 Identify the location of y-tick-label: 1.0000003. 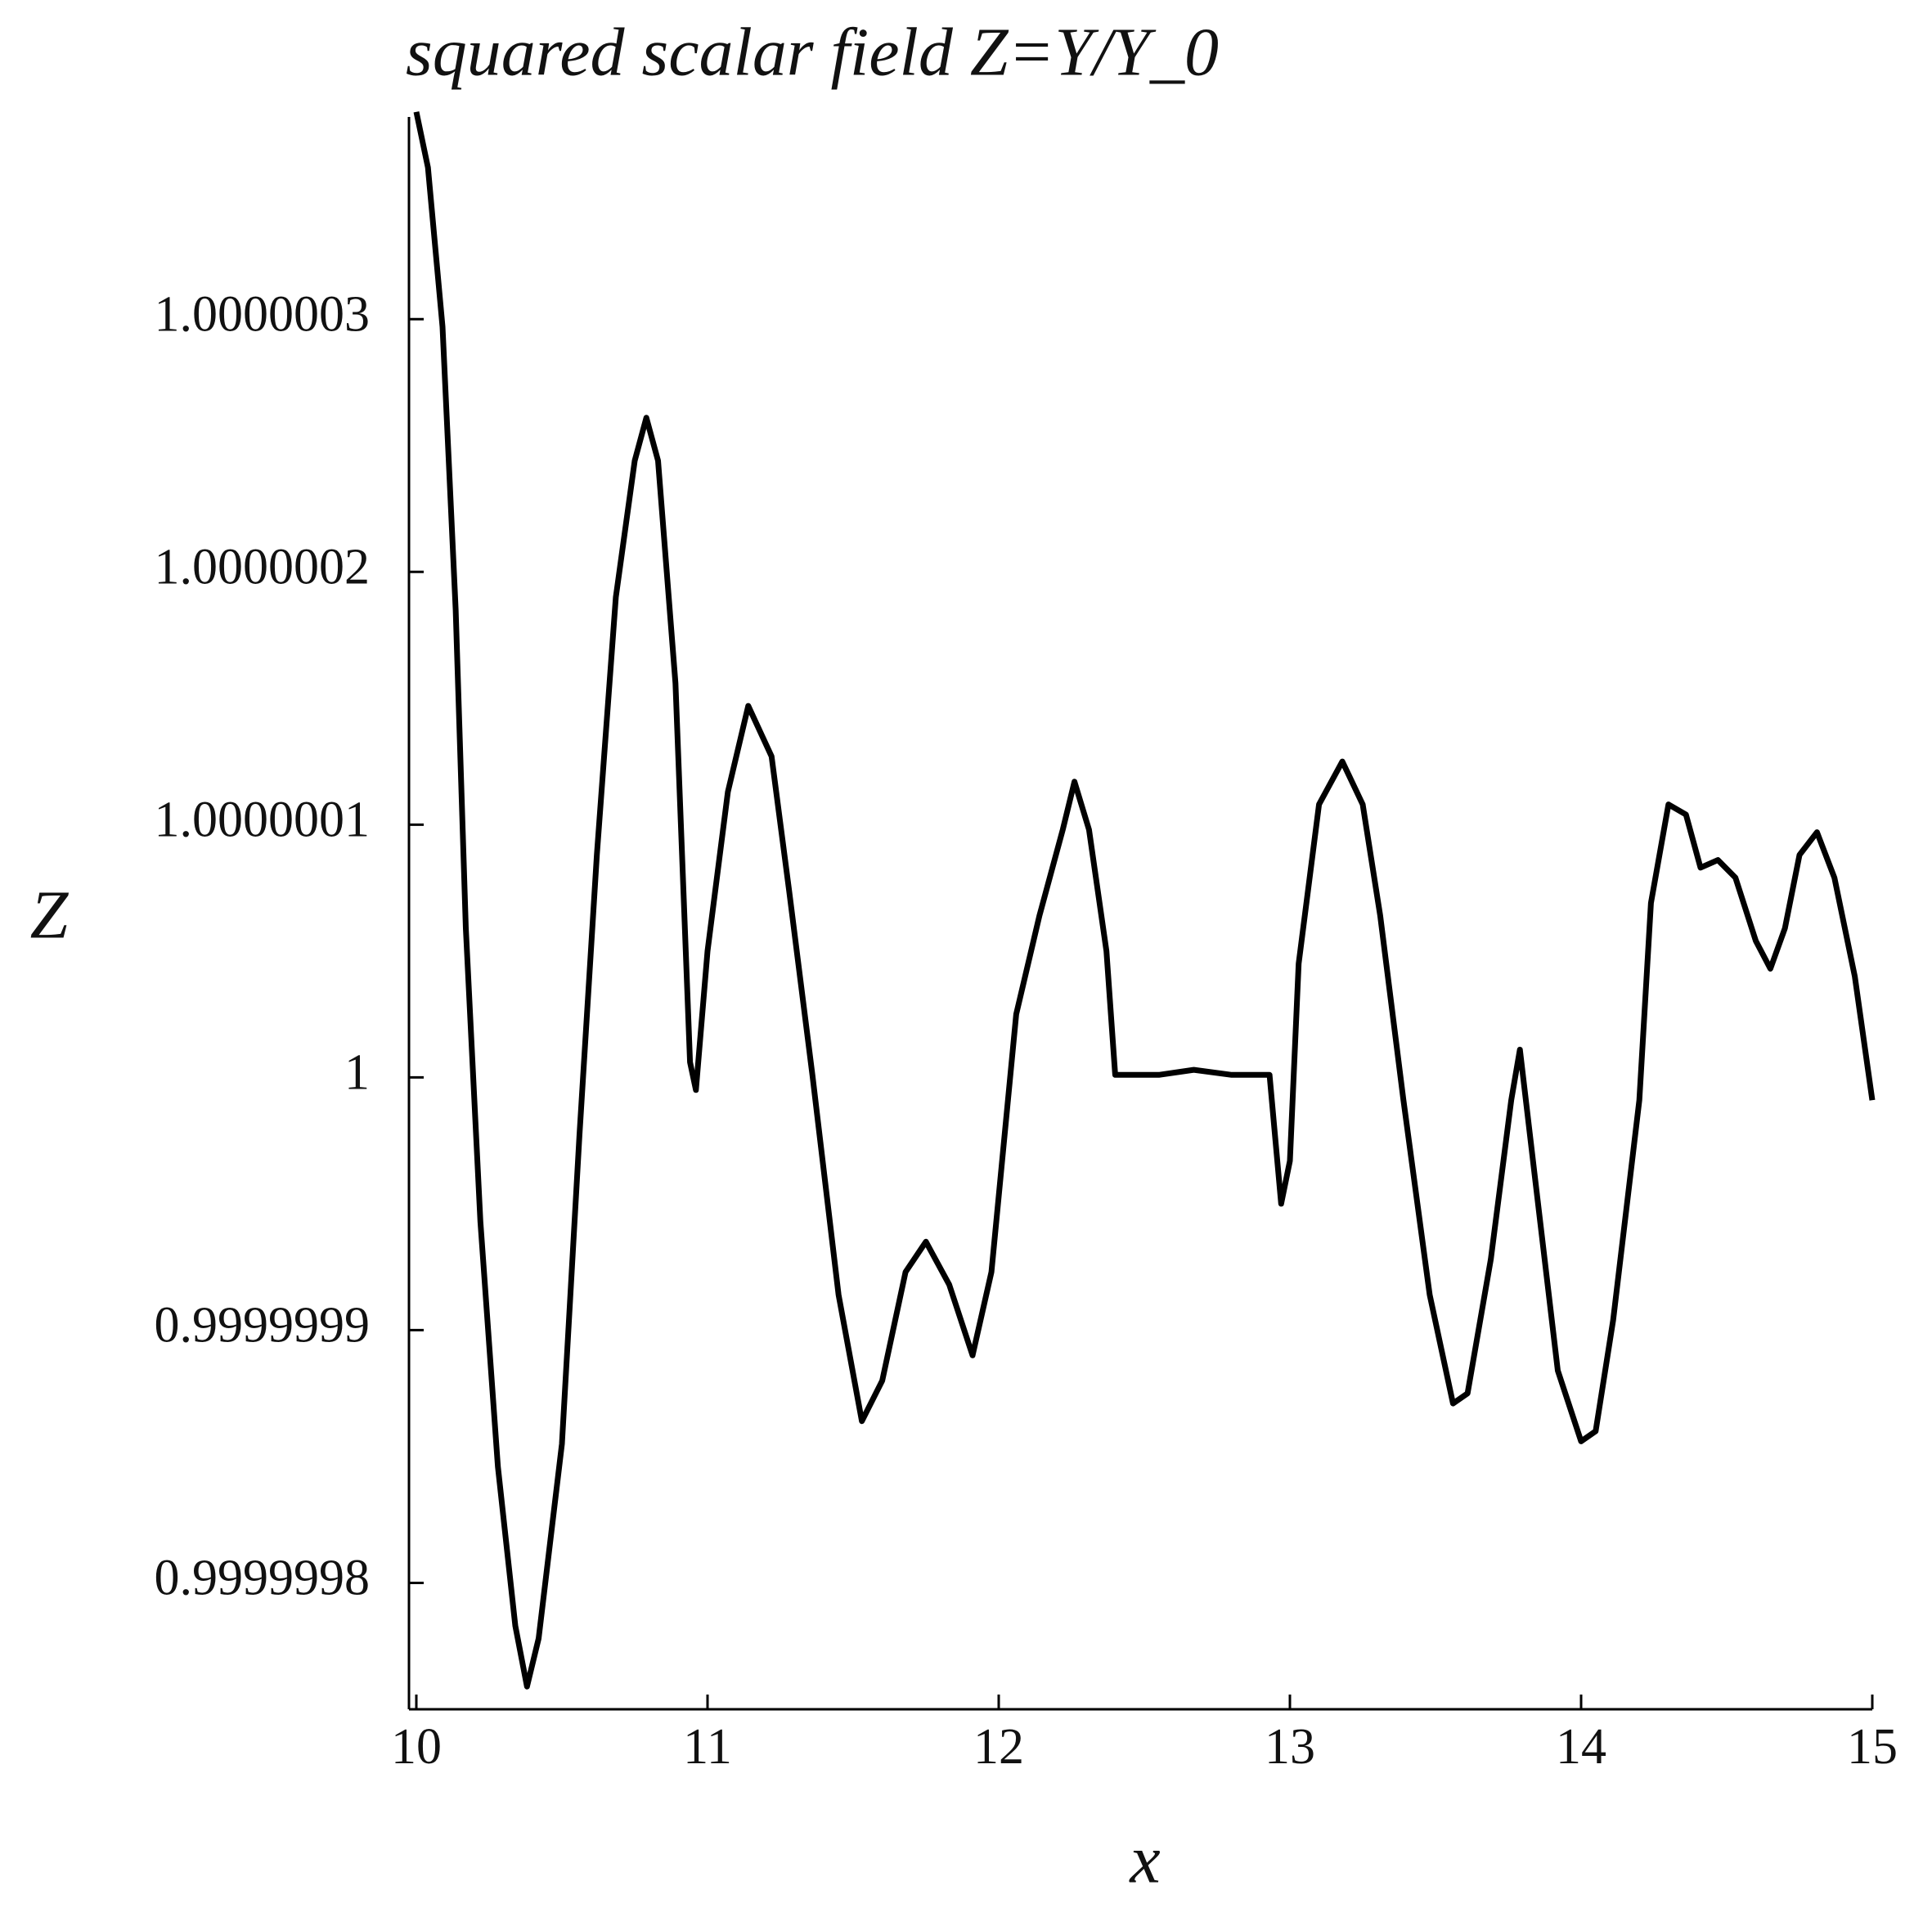
(263, 314).